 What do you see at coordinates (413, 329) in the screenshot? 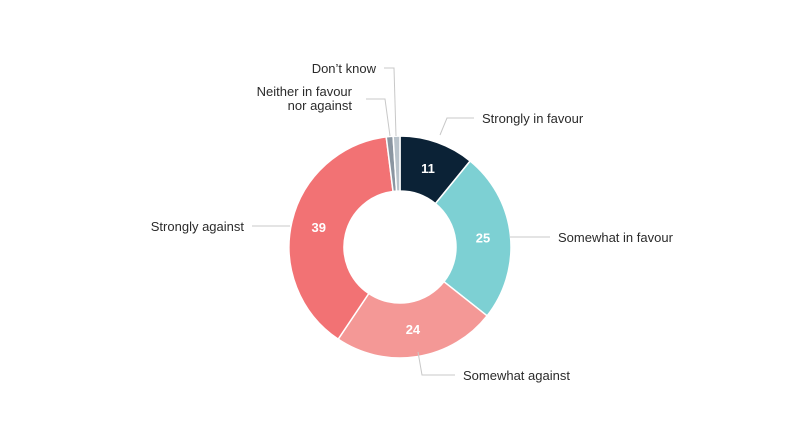
I see `value-label-somewhat-against: 24` at bounding box center [413, 329].